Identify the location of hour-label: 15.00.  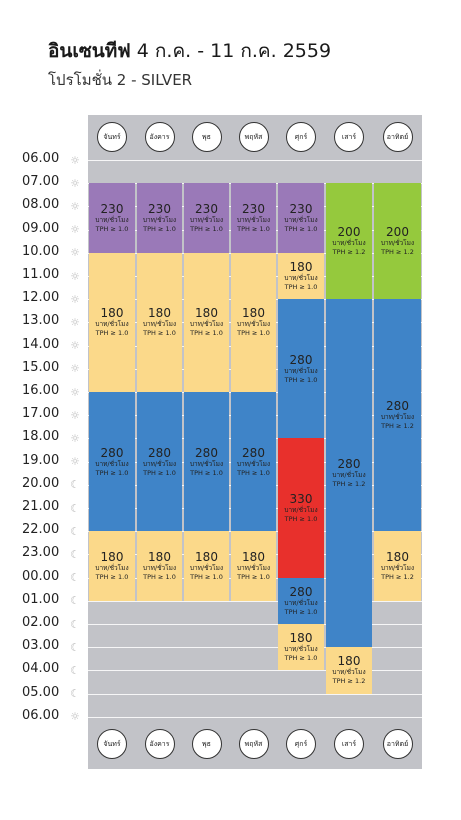
(41, 367).